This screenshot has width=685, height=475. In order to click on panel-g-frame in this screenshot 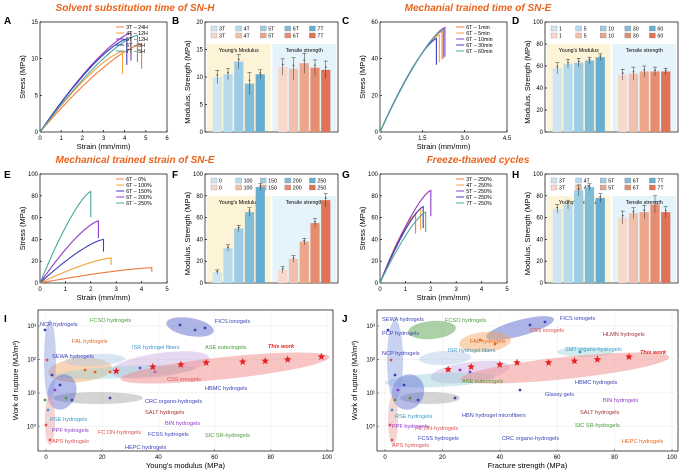, I will do `click(443, 228)`.